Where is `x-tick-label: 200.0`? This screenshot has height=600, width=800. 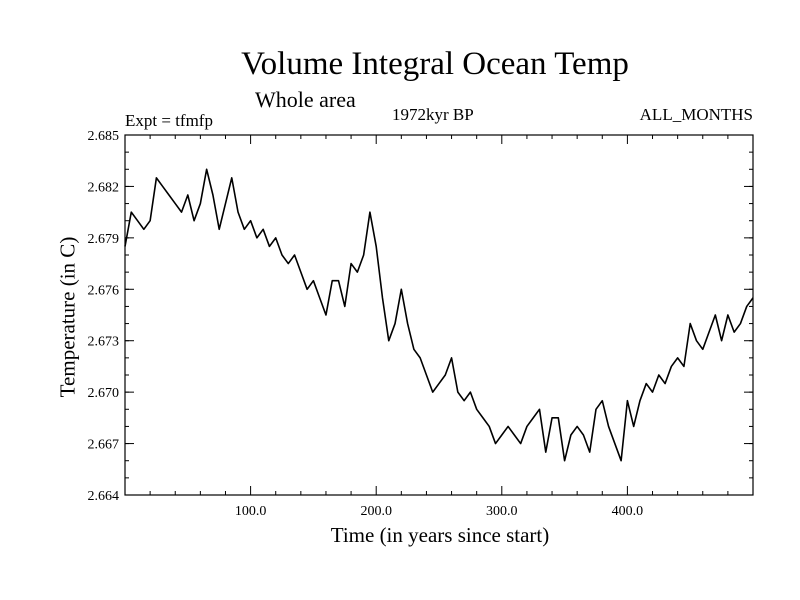 x-tick-label: 200.0 is located at coordinates (376, 511).